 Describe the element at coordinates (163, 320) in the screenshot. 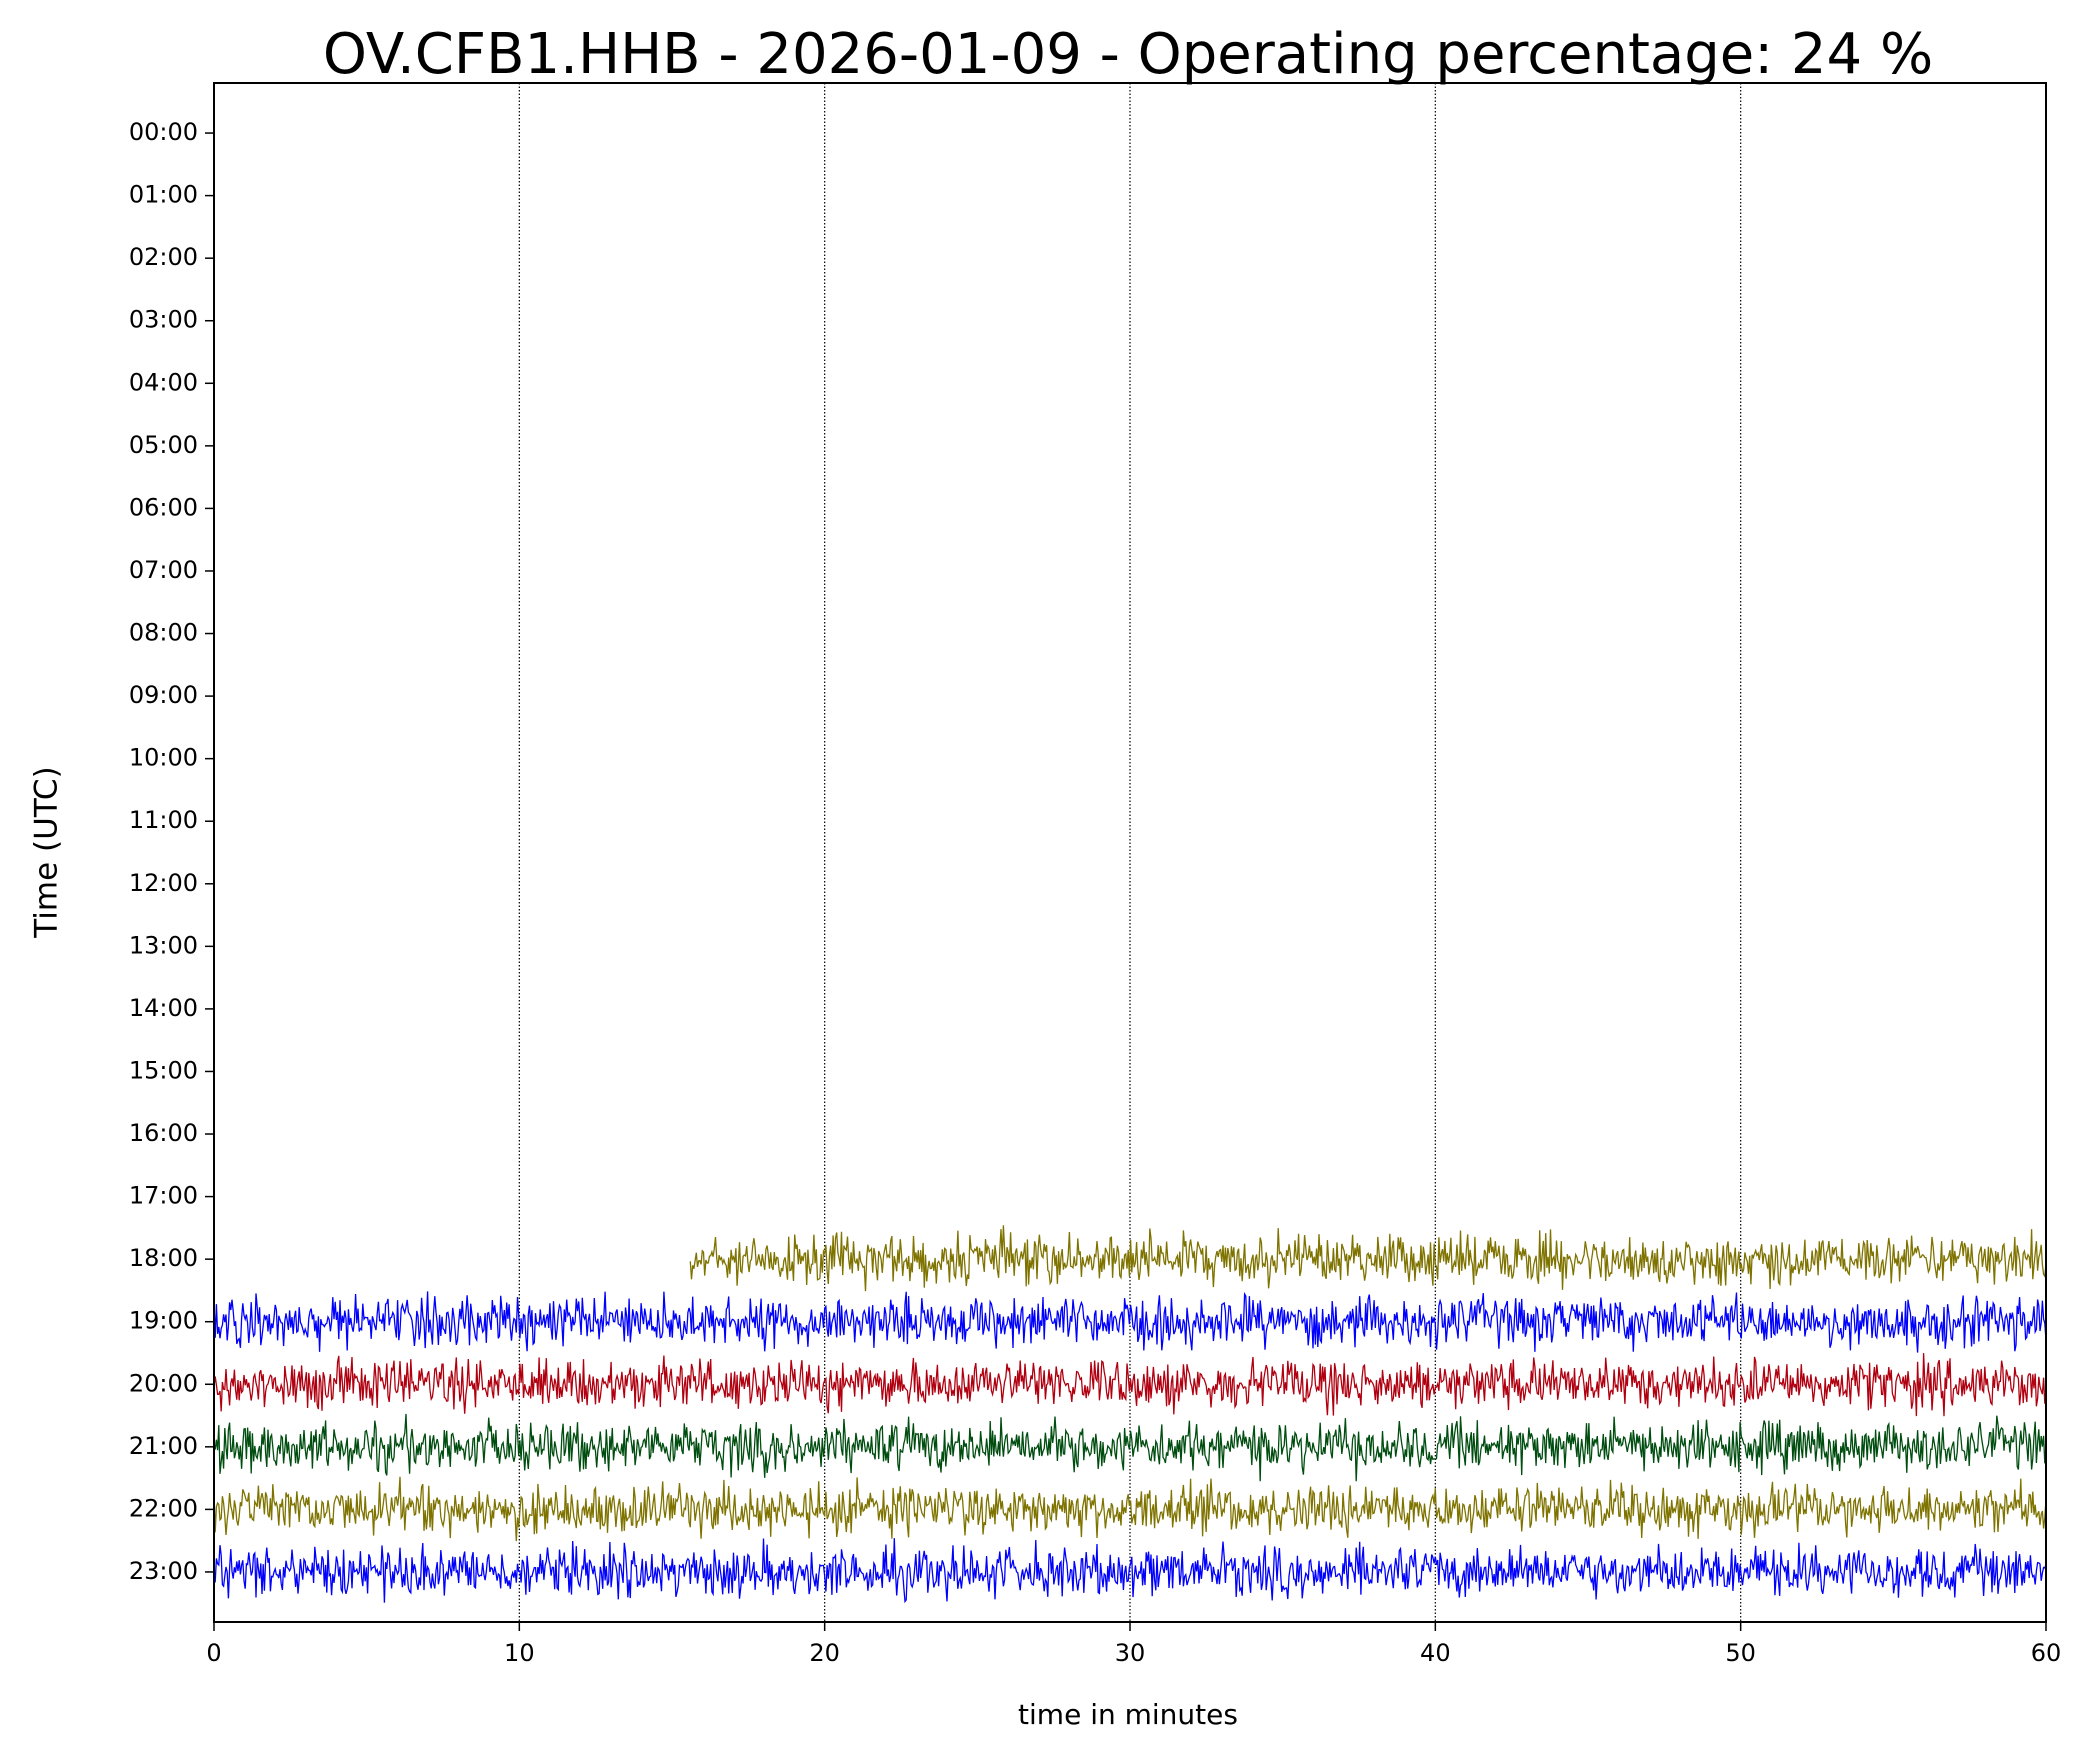

I see `y-tick-label: 03:00` at that location.